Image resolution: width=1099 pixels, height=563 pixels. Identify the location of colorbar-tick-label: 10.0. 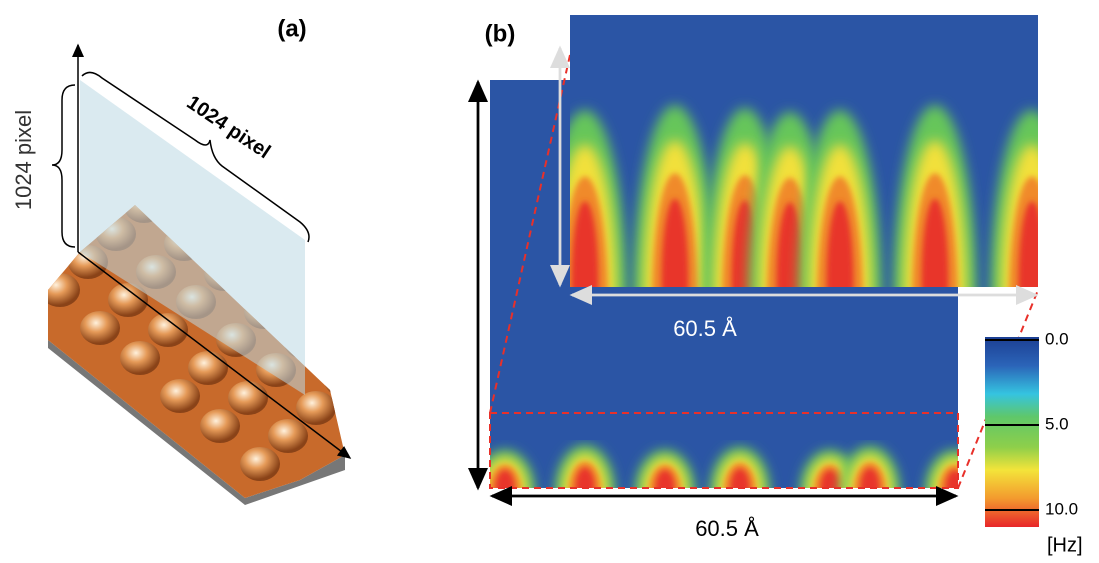
(1061, 508).